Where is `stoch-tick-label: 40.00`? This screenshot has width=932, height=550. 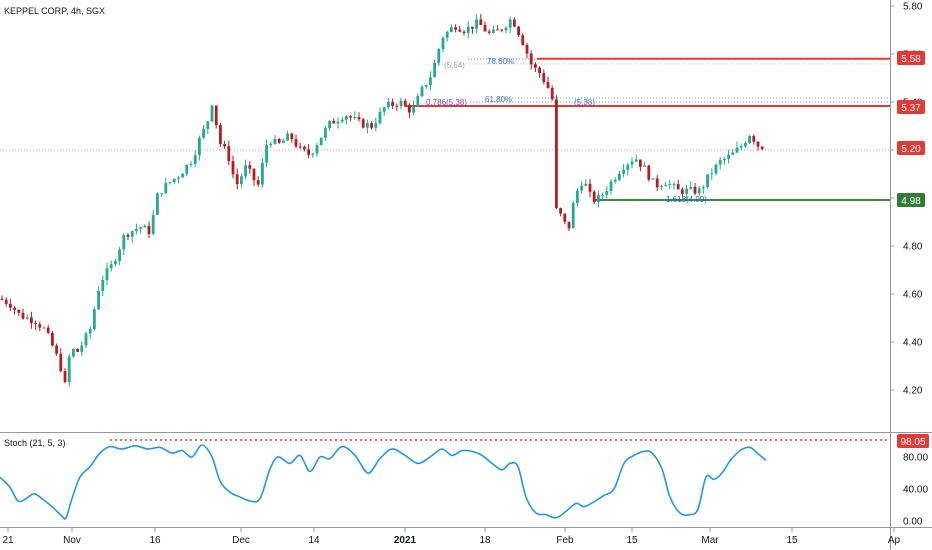
stoch-tick-label: 40.00 is located at coordinates (915, 490).